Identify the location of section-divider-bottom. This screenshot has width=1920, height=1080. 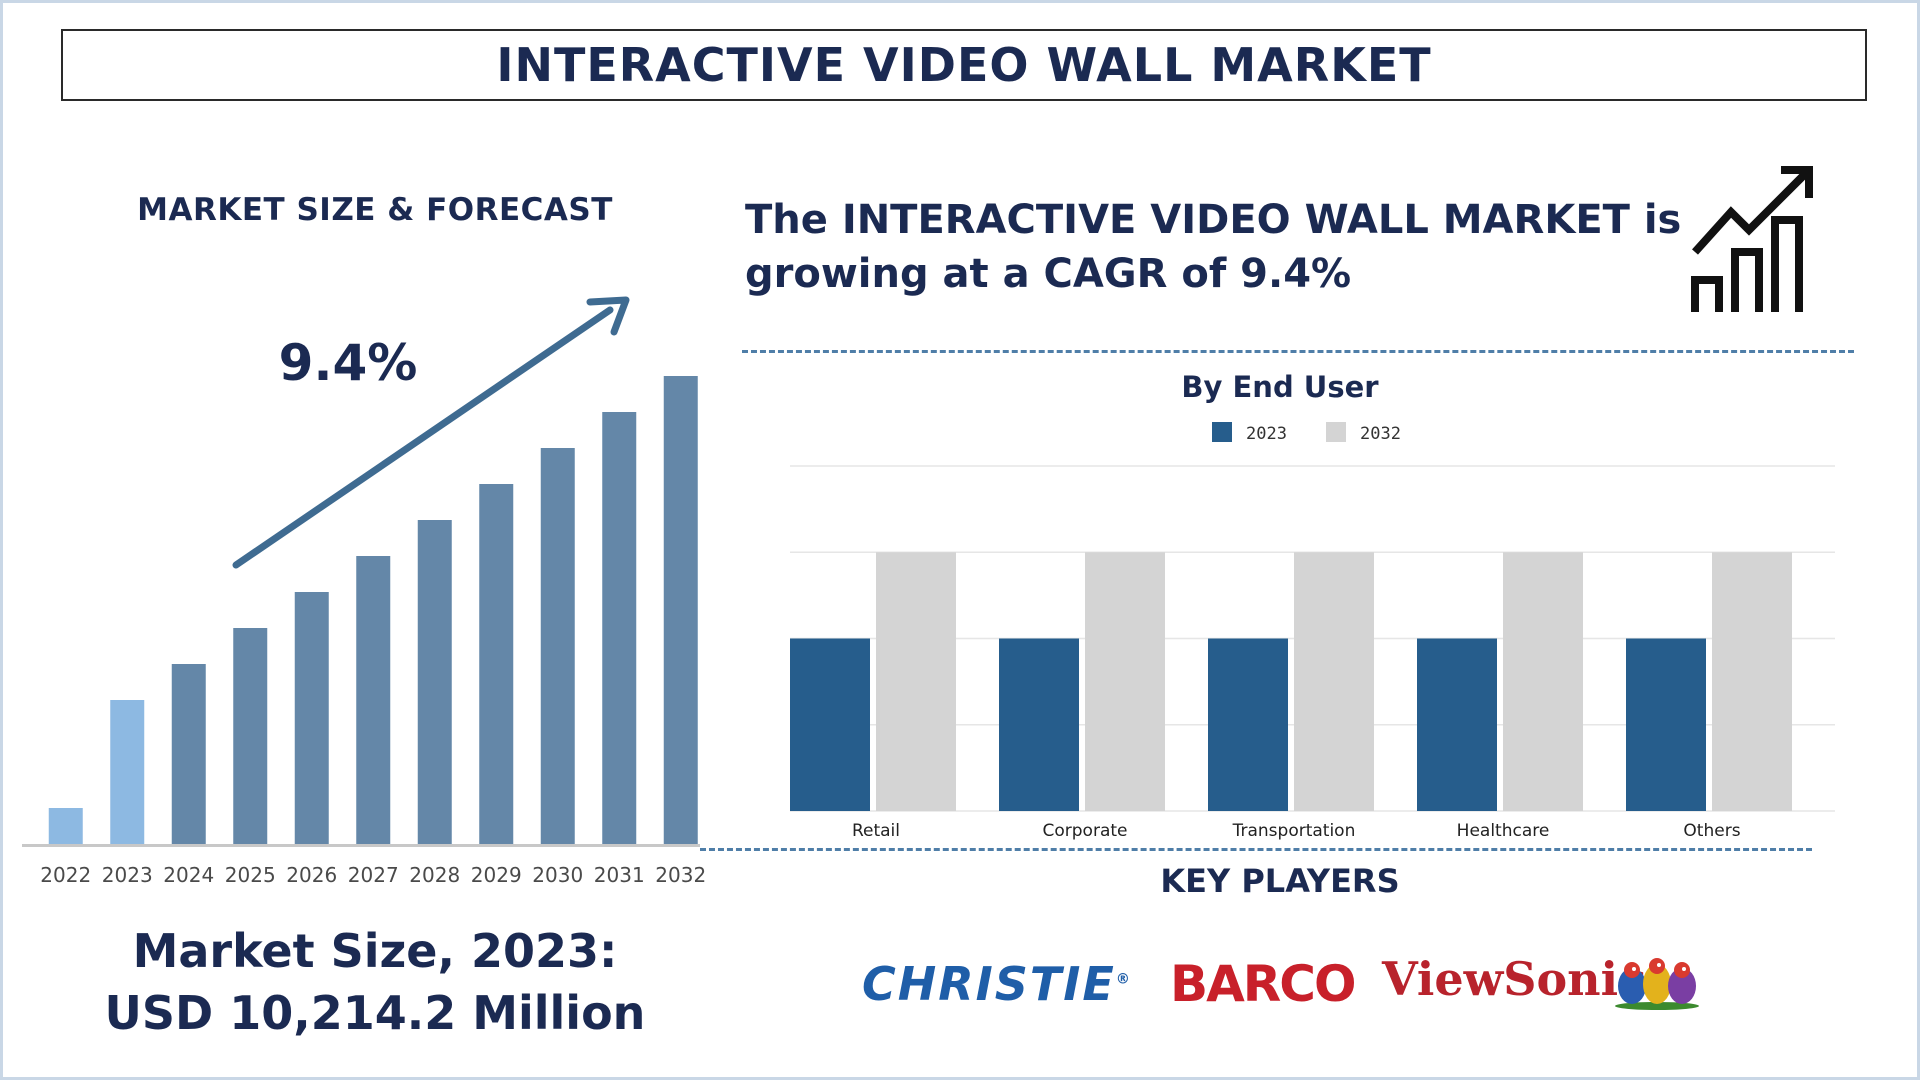
(1256, 849).